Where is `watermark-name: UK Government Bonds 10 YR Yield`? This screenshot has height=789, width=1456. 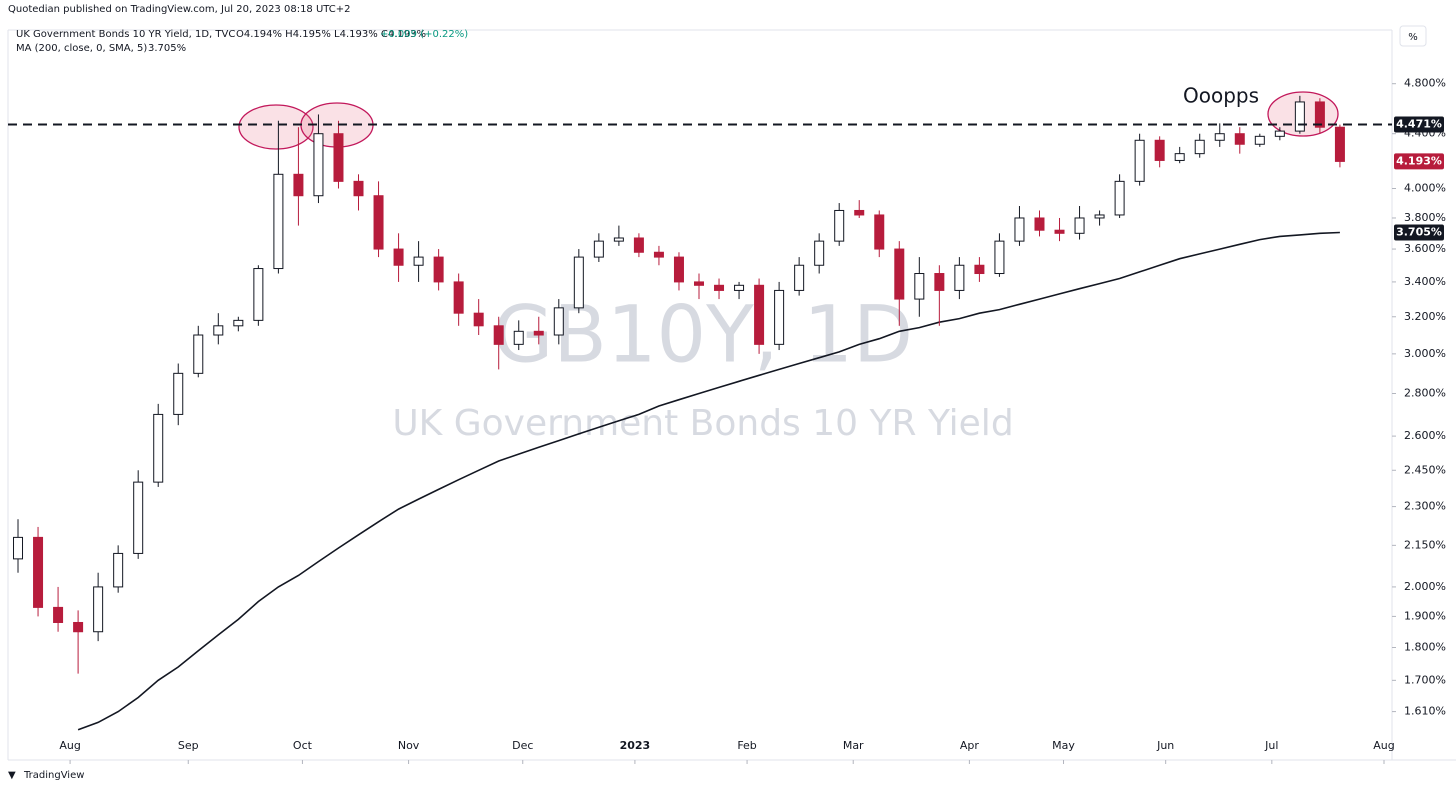
watermark-name: UK Government Bonds 10 YR Yield is located at coordinates (702, 423).